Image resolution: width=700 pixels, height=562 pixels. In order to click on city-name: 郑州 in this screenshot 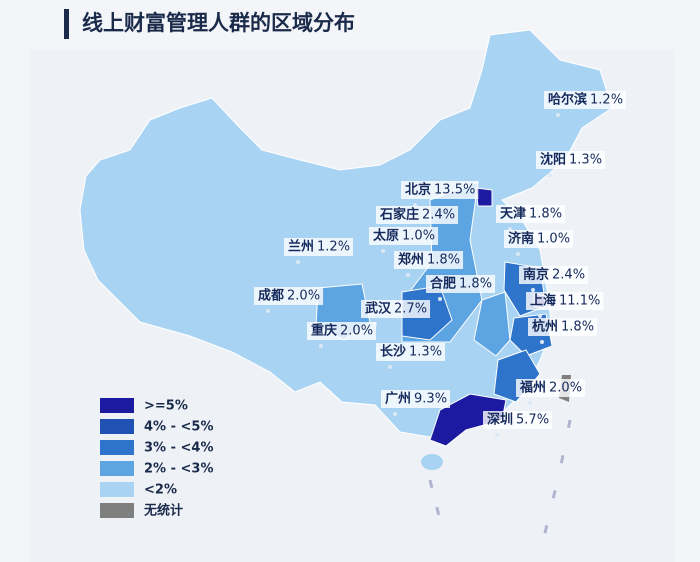, I will do `click(411, 260)`.